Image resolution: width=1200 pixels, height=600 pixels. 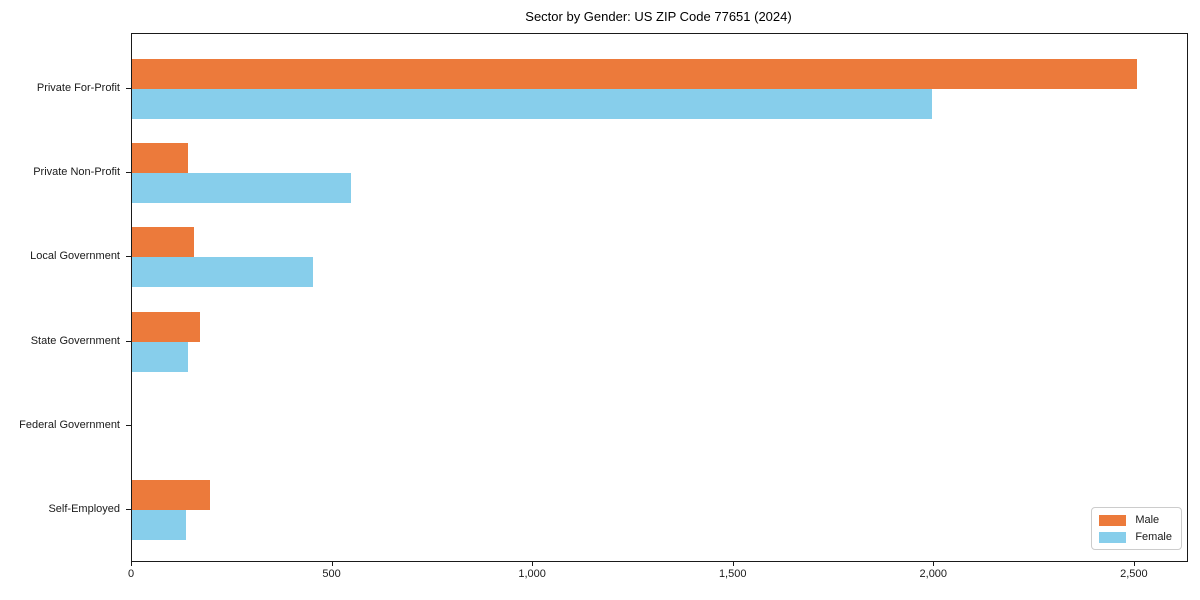 I want to click on x-tick-label-2500: 2,500, so click(x=1134, y=574).